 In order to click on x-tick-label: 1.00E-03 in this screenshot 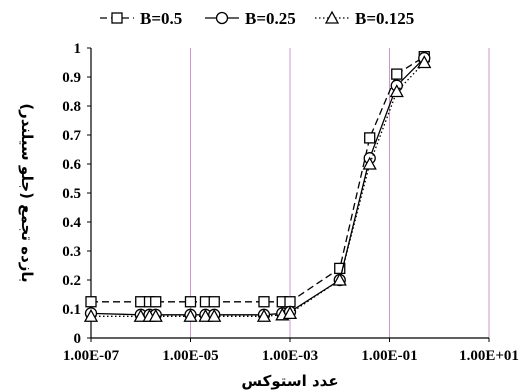, I will do `click(290, 356)`.